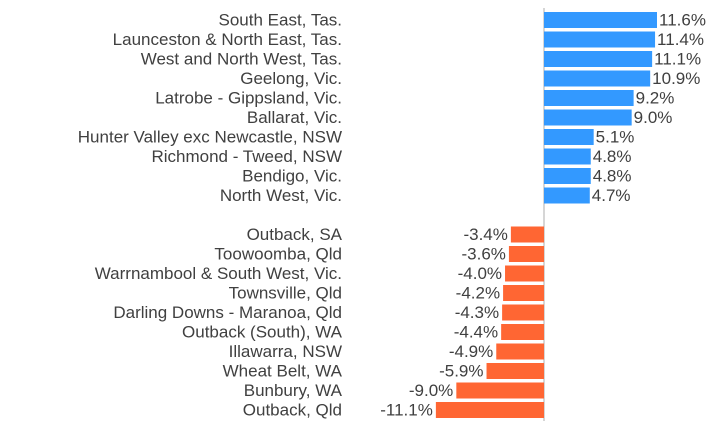 This screenshot has width=713, height=421. I want to click on value-label: -4.4%, so click(476, 331).